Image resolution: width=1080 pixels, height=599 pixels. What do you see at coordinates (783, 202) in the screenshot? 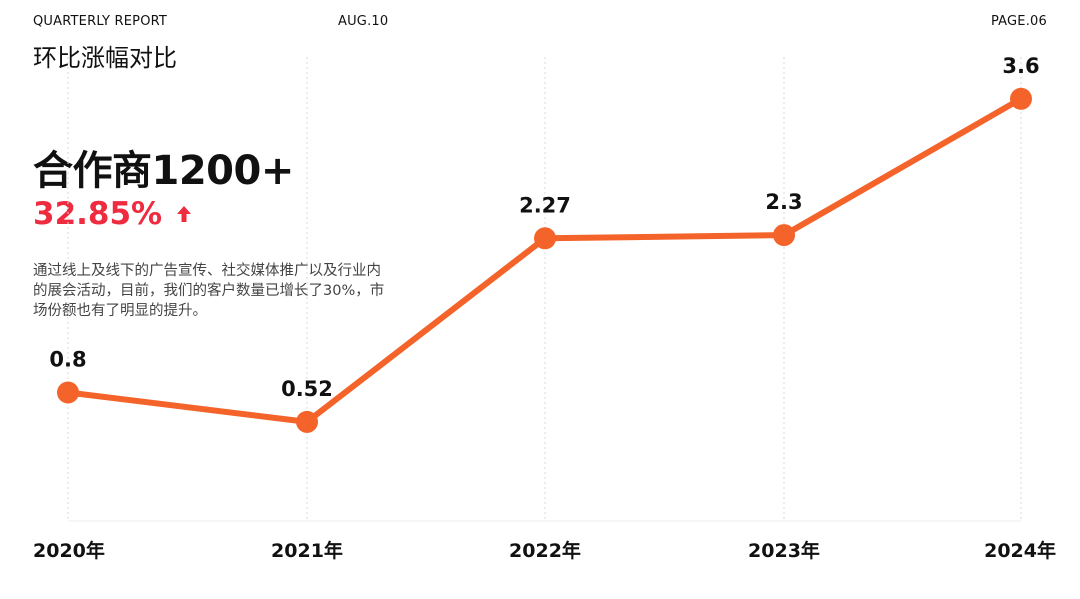
I see `data-label: 2.3` at bounding box center [783, 202].